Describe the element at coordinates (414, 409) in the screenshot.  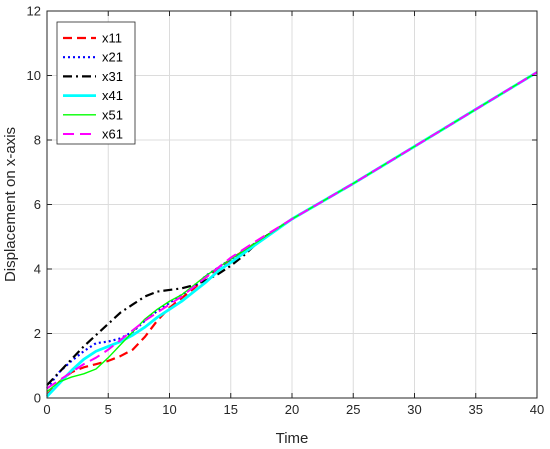
I see `x-tick-label: 30` at that location.